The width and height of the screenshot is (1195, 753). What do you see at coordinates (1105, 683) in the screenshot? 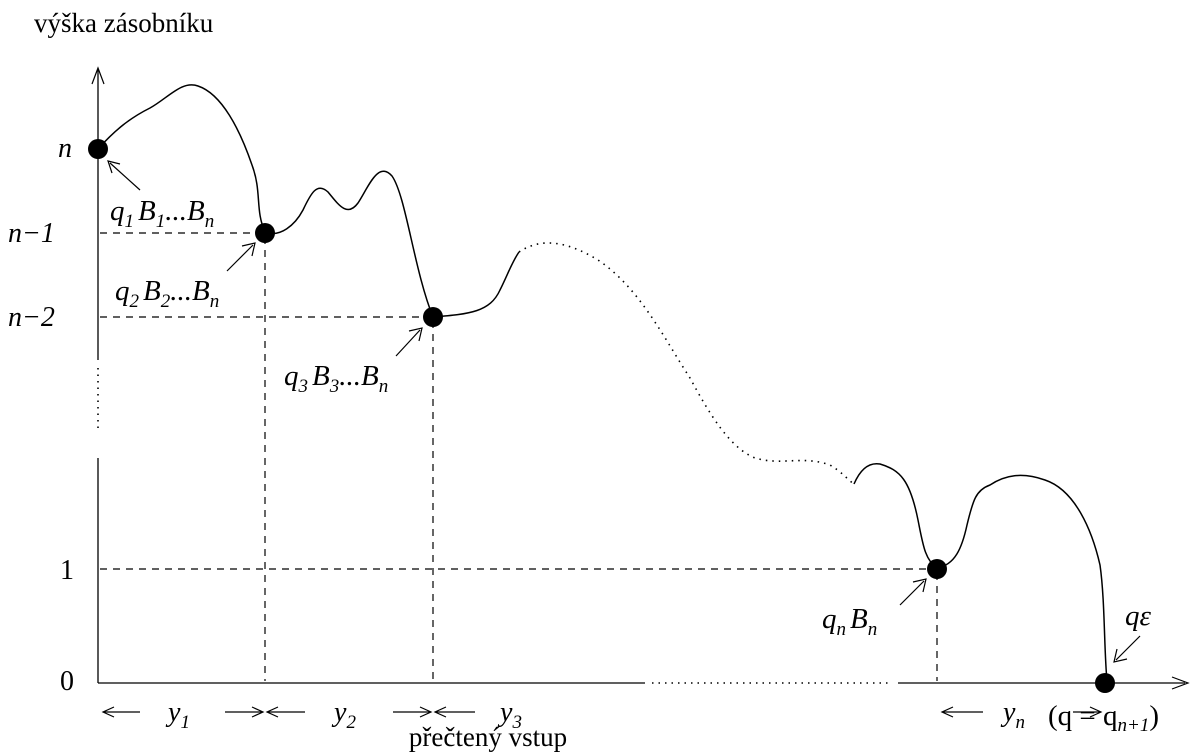
I see `config-point-final` at bounding box center [1105, 683].